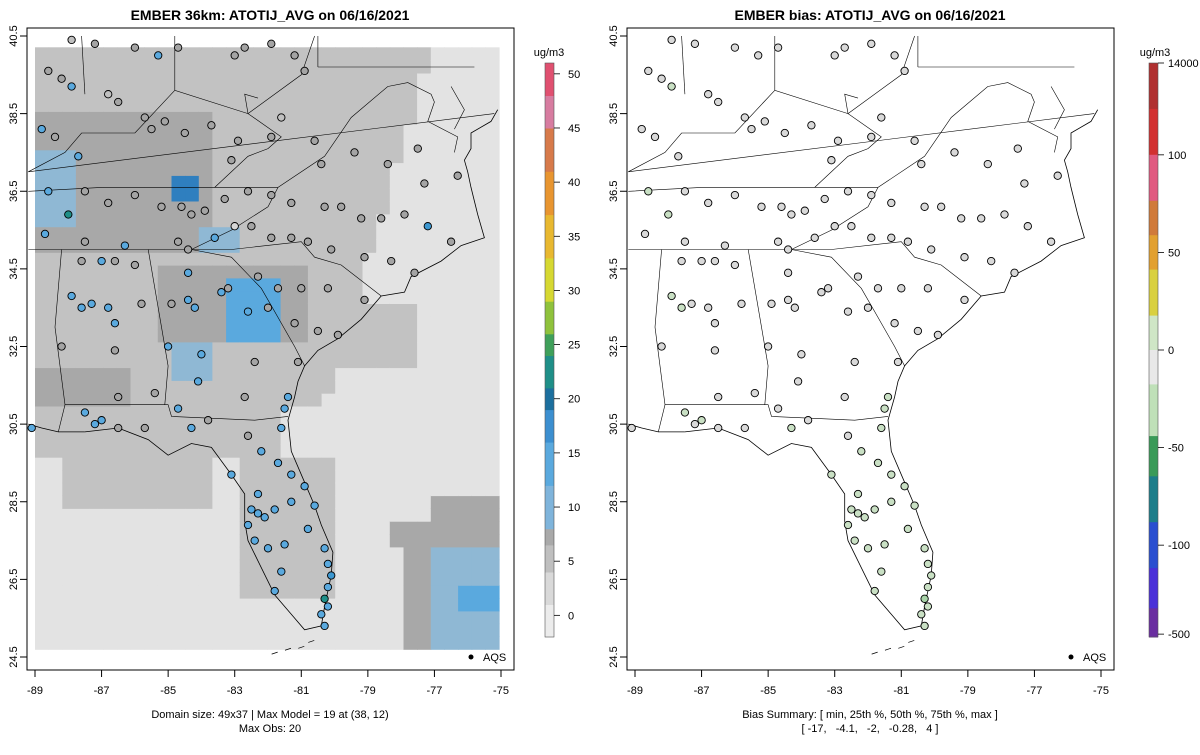  Describe the element at coordinates (494, 658) in the screenshot. I see `aqs-legend-label: AQS` at that location.